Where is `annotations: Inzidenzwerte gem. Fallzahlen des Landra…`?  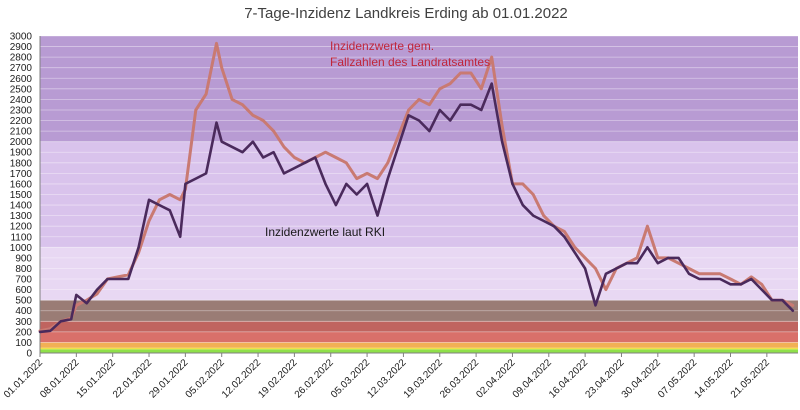
annotations: Inzidenzwerte gem. Fallzahlen des Landra… is located at coordinates (377, 139).